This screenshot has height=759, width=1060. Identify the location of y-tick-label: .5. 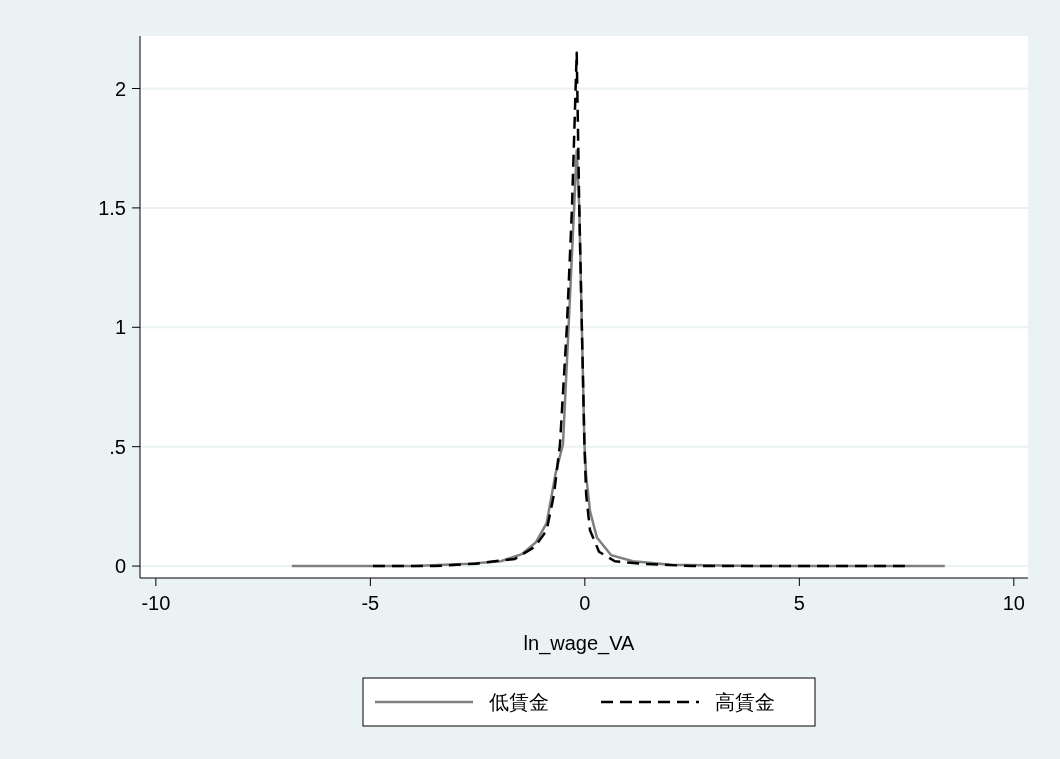
(117, 446).